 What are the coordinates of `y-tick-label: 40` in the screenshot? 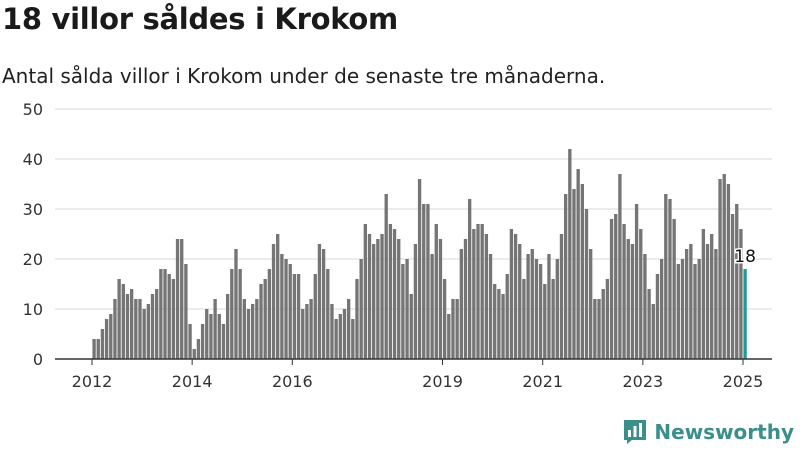 It's located at (33, 159).